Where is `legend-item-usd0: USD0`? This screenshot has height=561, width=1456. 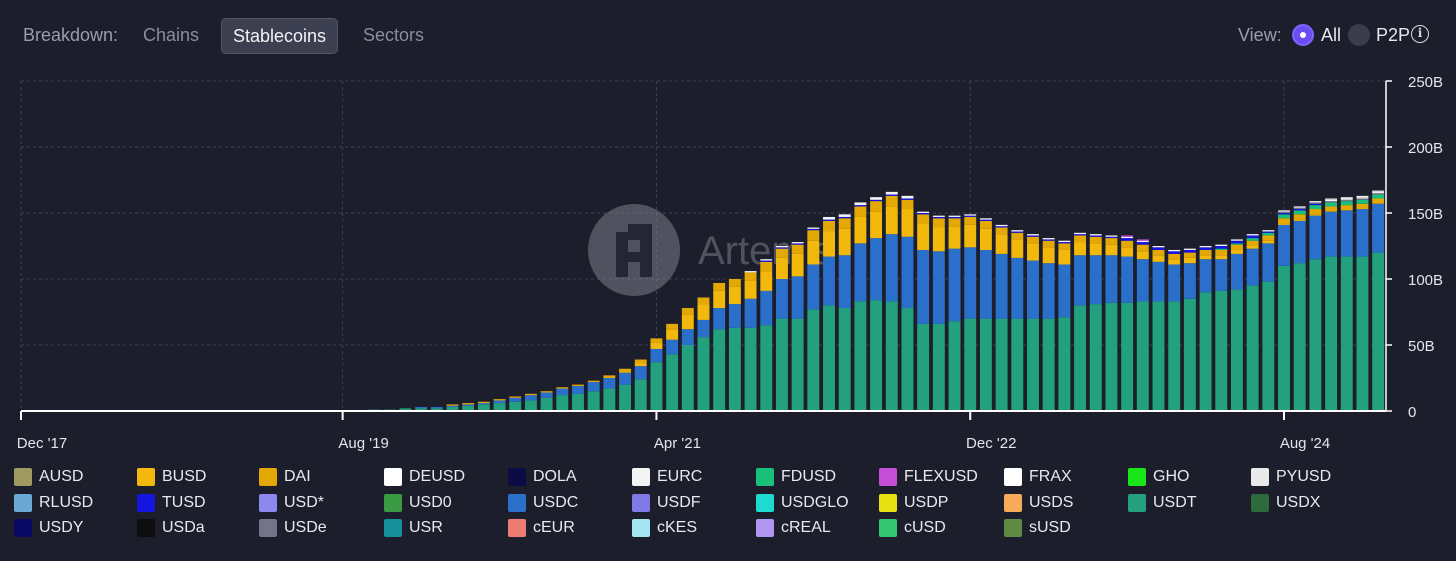
legend-item-usd0: USD0 is located at coordinates (418, 503).